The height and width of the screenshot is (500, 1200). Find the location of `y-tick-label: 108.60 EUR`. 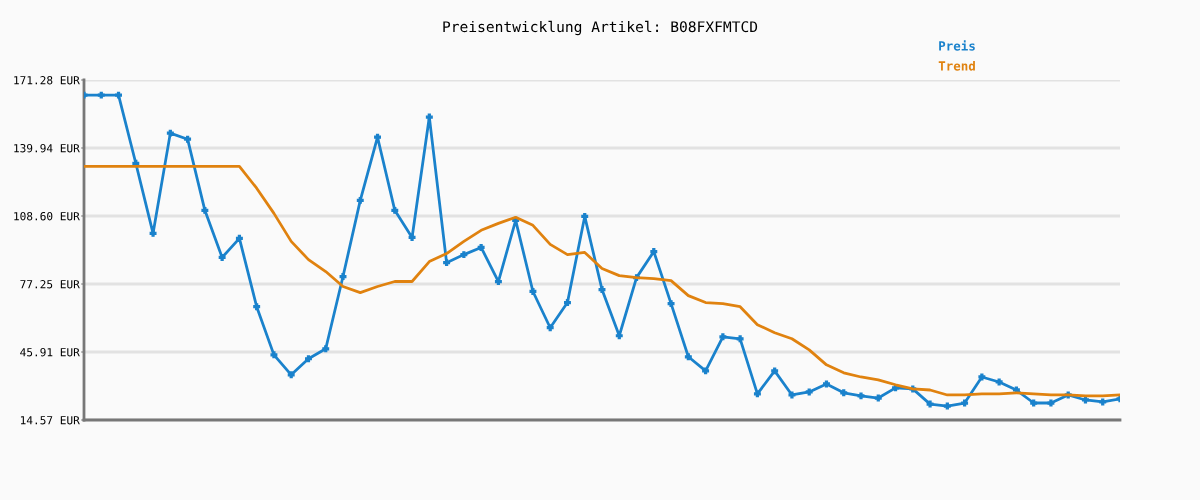

y-tick-label: 108.60 EUR is located at coordinates (47, 216).